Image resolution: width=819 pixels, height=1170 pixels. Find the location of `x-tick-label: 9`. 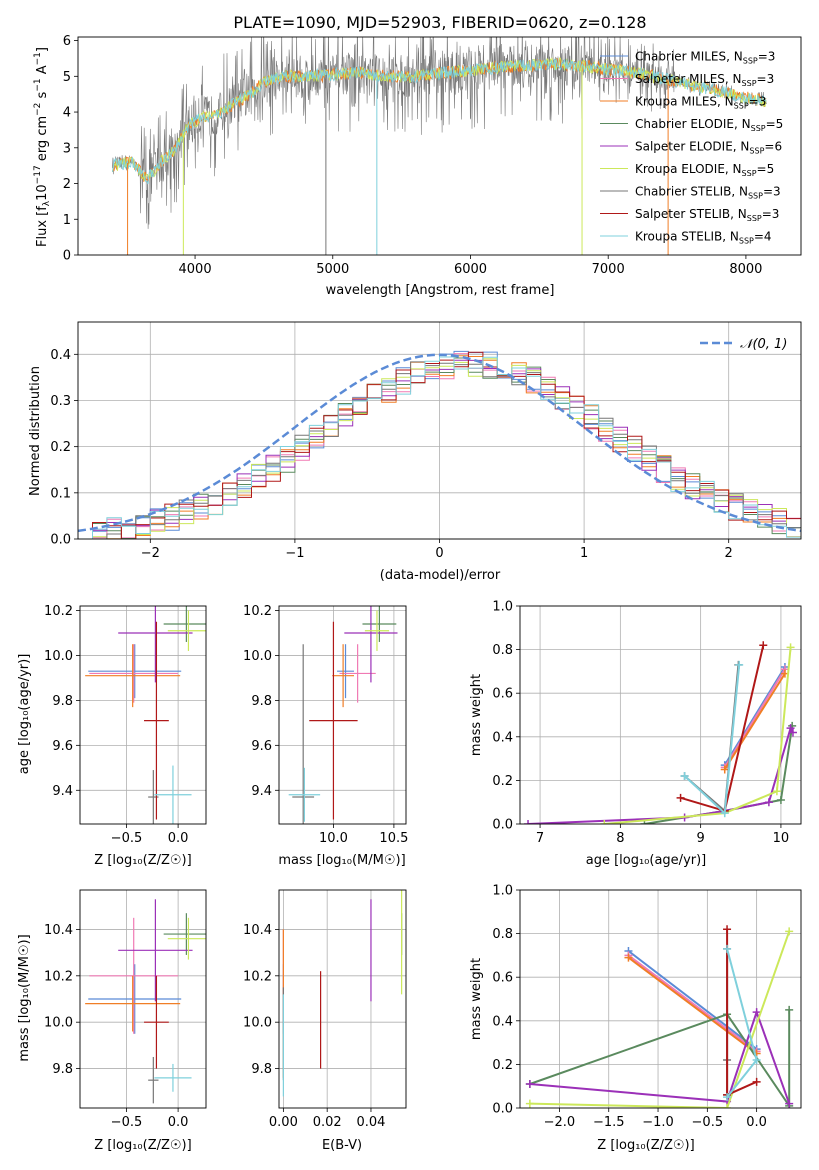

x-tick-label: 9 is located at coordinates (701, 838).